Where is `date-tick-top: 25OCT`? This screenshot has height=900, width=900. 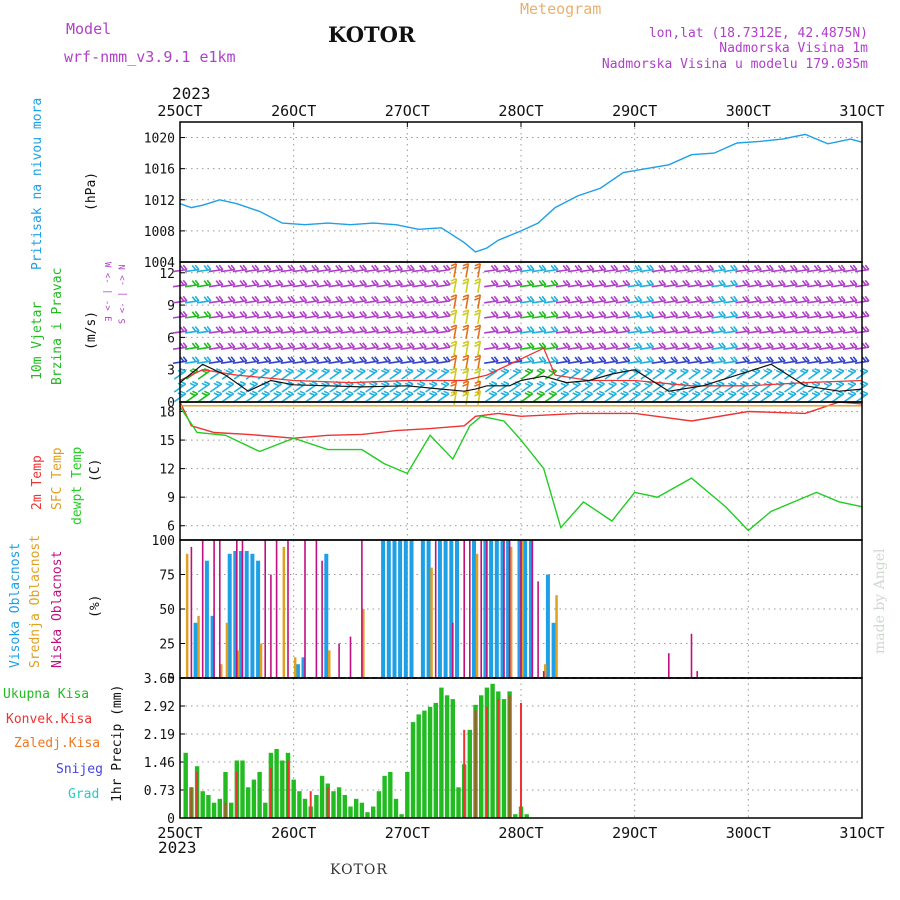
date-tick-top: 25OCT is located at coordinates (179, 111).